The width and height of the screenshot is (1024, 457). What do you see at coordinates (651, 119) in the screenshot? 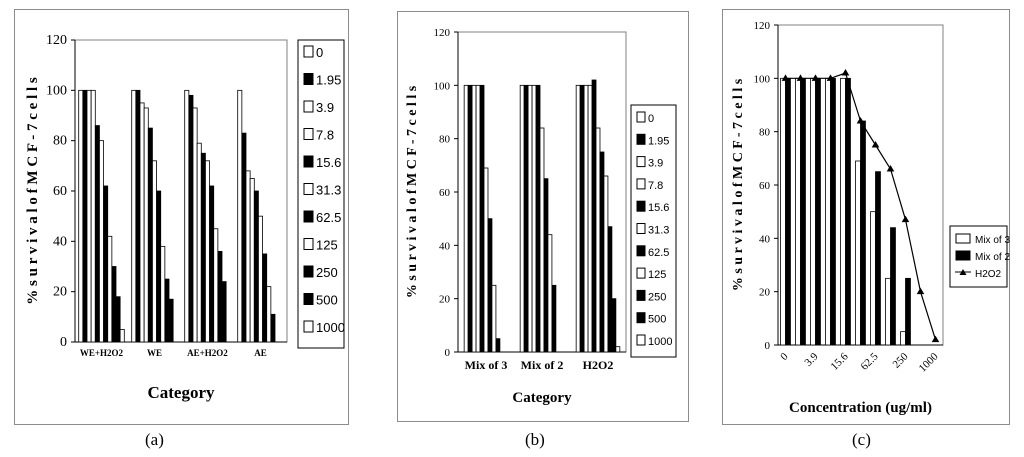
I see `legend-label: 0` at bounding box center [651, 119].